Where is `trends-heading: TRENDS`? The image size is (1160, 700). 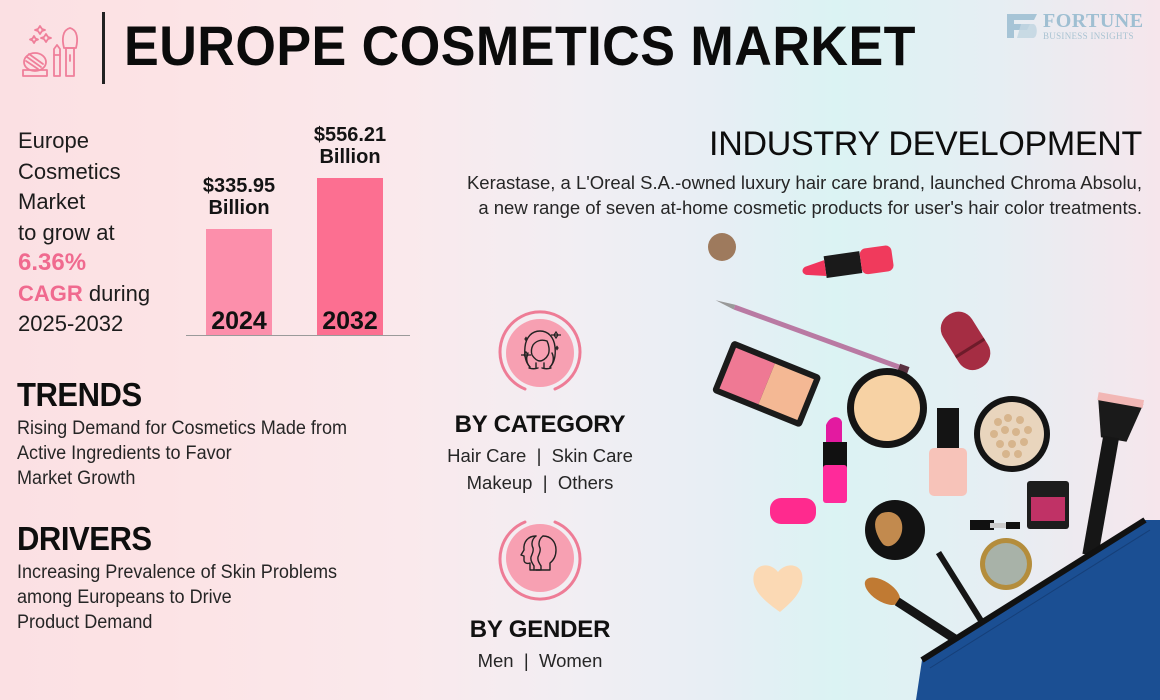 trends-heading: TRENDS is located at coordinates (79, 394).